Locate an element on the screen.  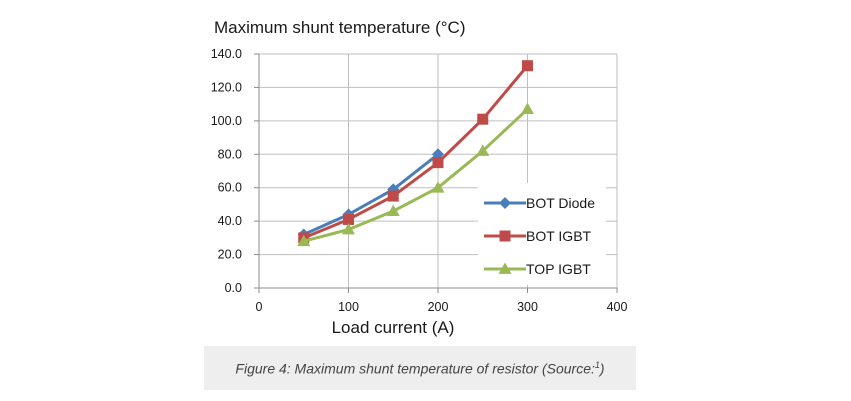
y-tick-label: 60.0 is located at coordinates (230, 188).